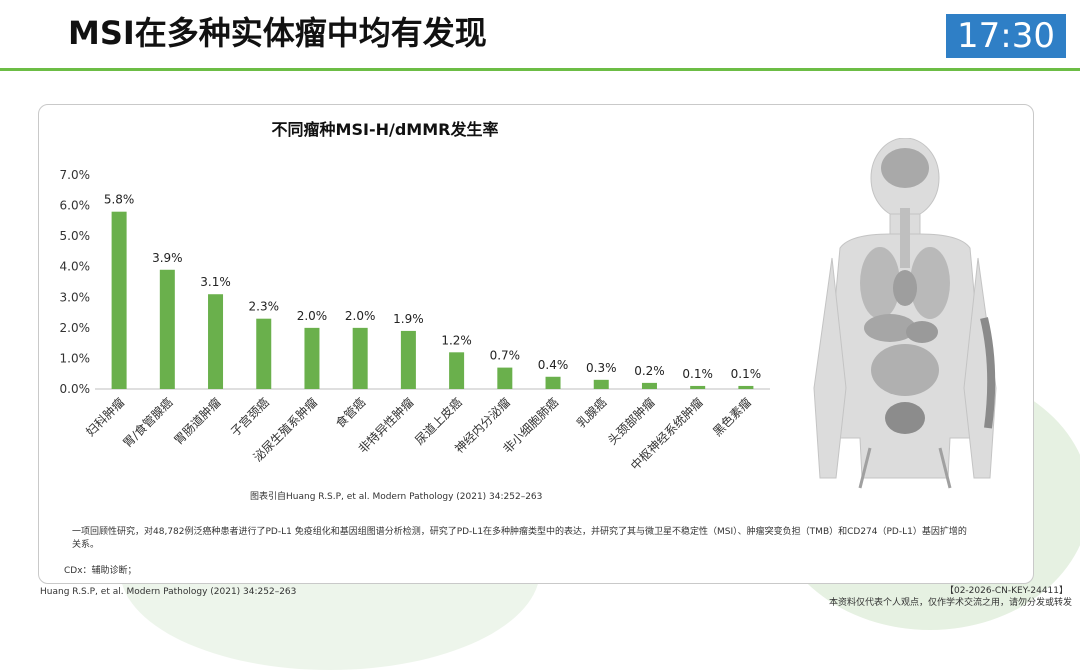  I want to click on data-label: 0.7%, so click(505, 356).